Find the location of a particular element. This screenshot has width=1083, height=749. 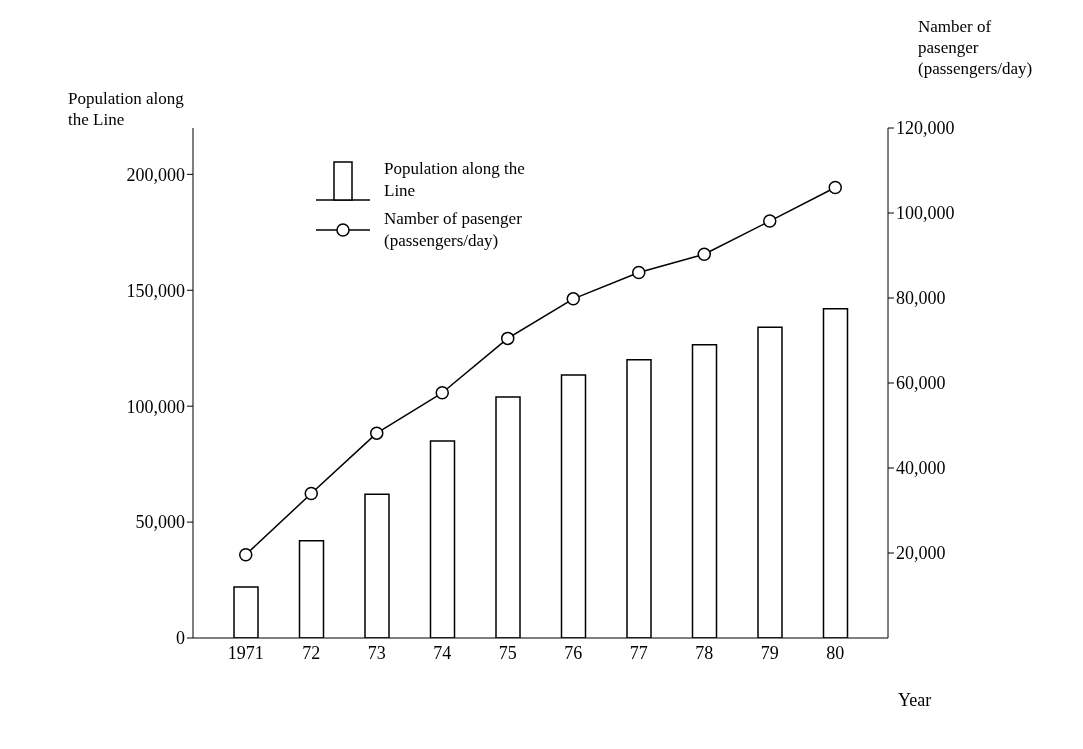

x-tick-label: 76 is located at coordinates (573, 652).